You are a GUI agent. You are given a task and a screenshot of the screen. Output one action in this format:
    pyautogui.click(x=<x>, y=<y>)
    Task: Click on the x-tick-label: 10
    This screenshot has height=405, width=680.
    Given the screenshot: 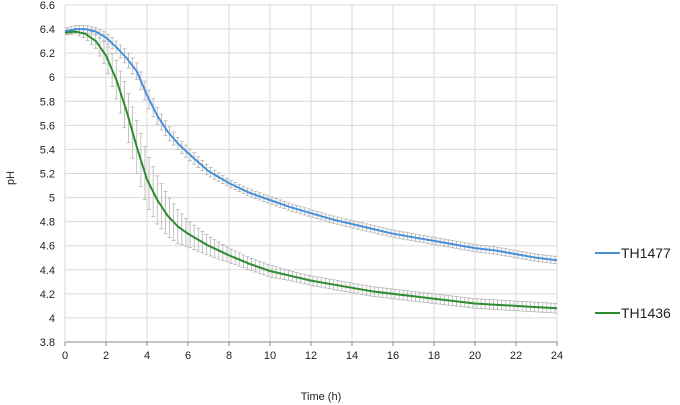 What is the action you would take?
    pyautogui.click(x=270, y=356)
    